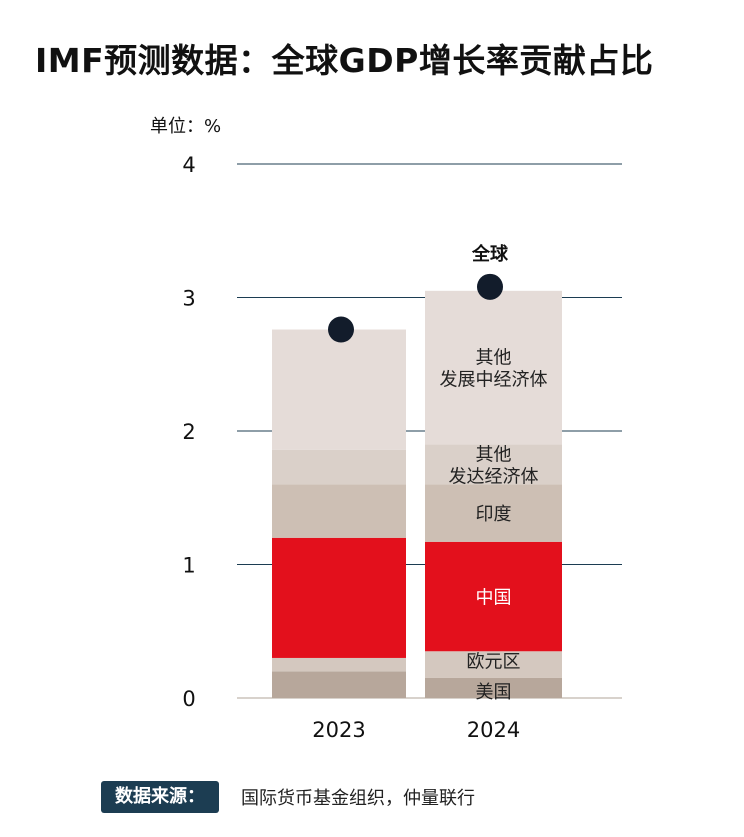  What do you see at coordinates (339, 389) in the screenshot?
I see `bar-2023-other_emerging` at bounding box center [339, 389].